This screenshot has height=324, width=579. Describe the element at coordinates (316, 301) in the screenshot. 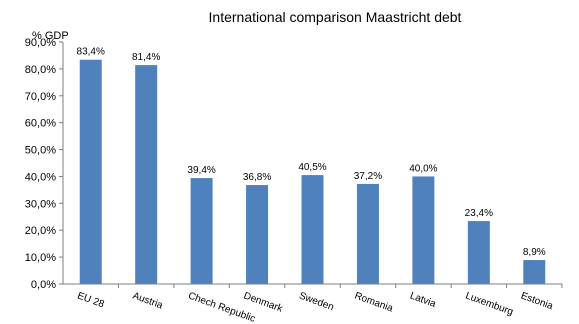

I see `x-tick-label: Sweden` at that location.